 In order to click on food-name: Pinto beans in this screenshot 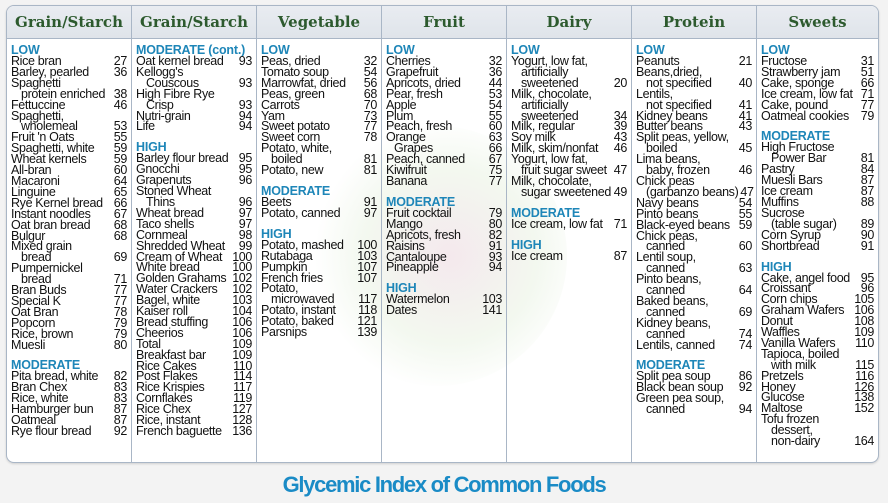, I will do `click(686, 213)`.